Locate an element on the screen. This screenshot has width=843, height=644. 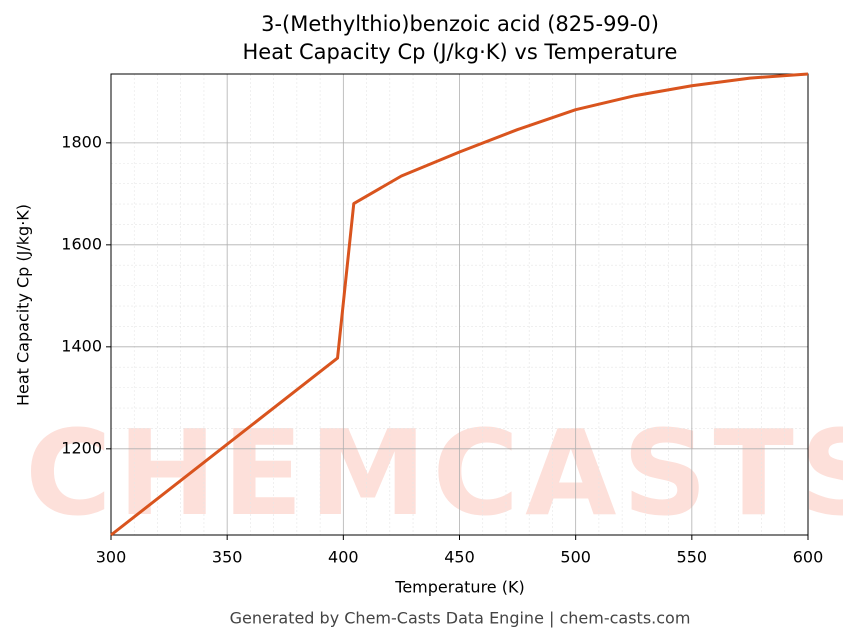
y-tick-label: 1600 is located at coordinates (81, 243).